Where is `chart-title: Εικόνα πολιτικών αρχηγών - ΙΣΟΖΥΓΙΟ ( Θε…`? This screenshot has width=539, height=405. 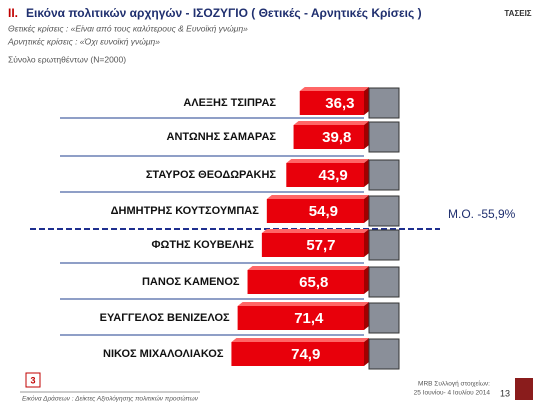
chart-title: Εικόνα πολιτικών αρχηγών - ΙΣΟΖΥΓΙΟ ( Θε… is located at coordinates (224, 13).